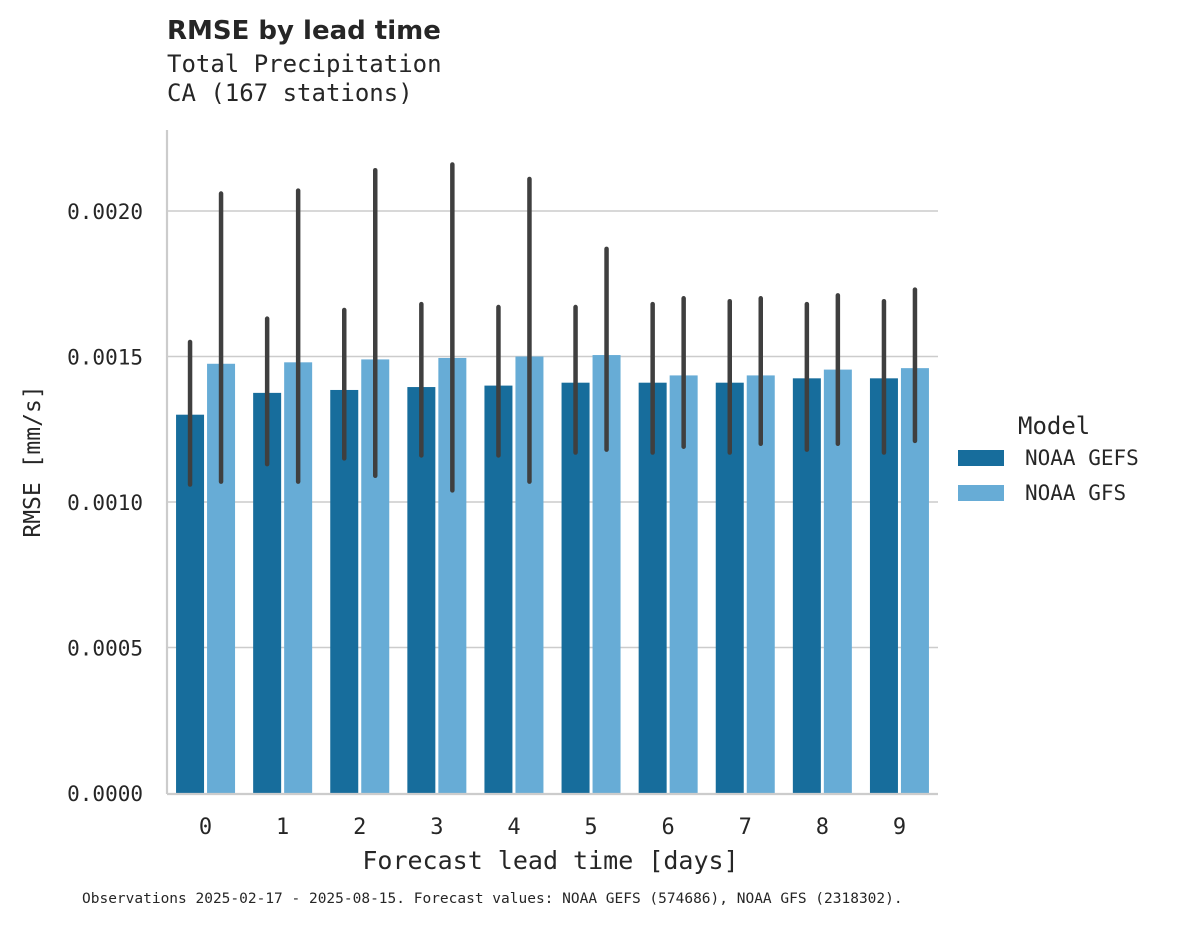  What do you see at coordinates (105, 358) in the screenshot?
I see `y-tick-label: 0.0015` at bounding box center [105, 358].